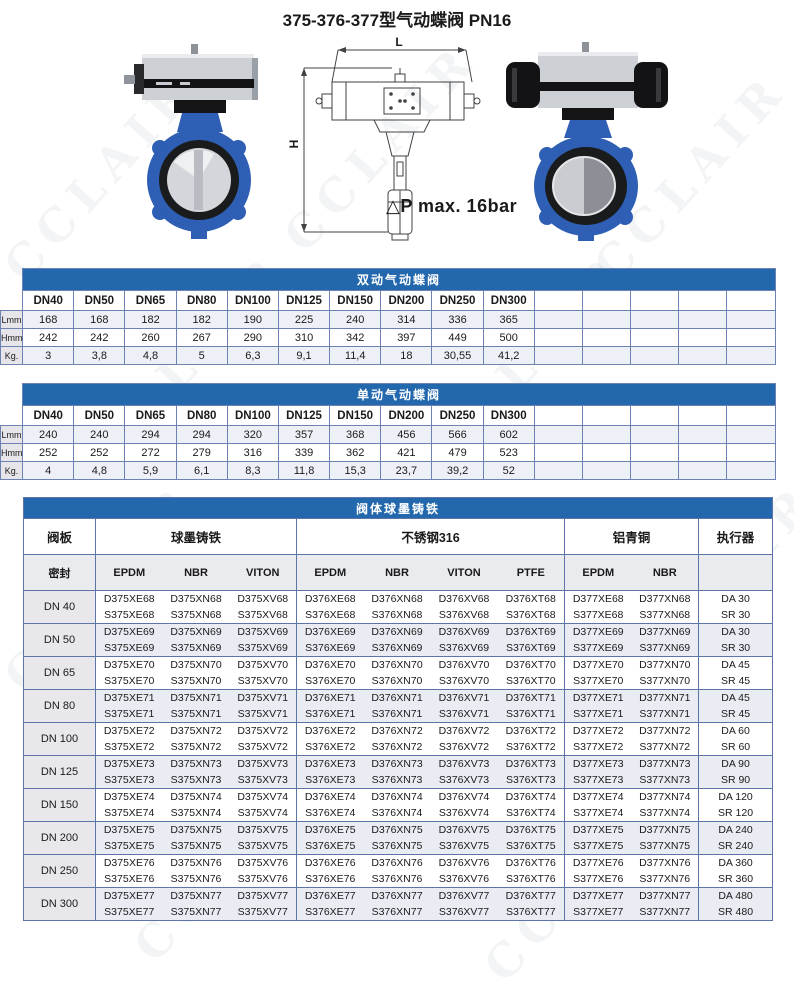 The image size is (794, 992). What do you see at coordinates (464, 648) in the screenshot?
I see `model-cell: S376XV69` at bounding box center [464, 648].